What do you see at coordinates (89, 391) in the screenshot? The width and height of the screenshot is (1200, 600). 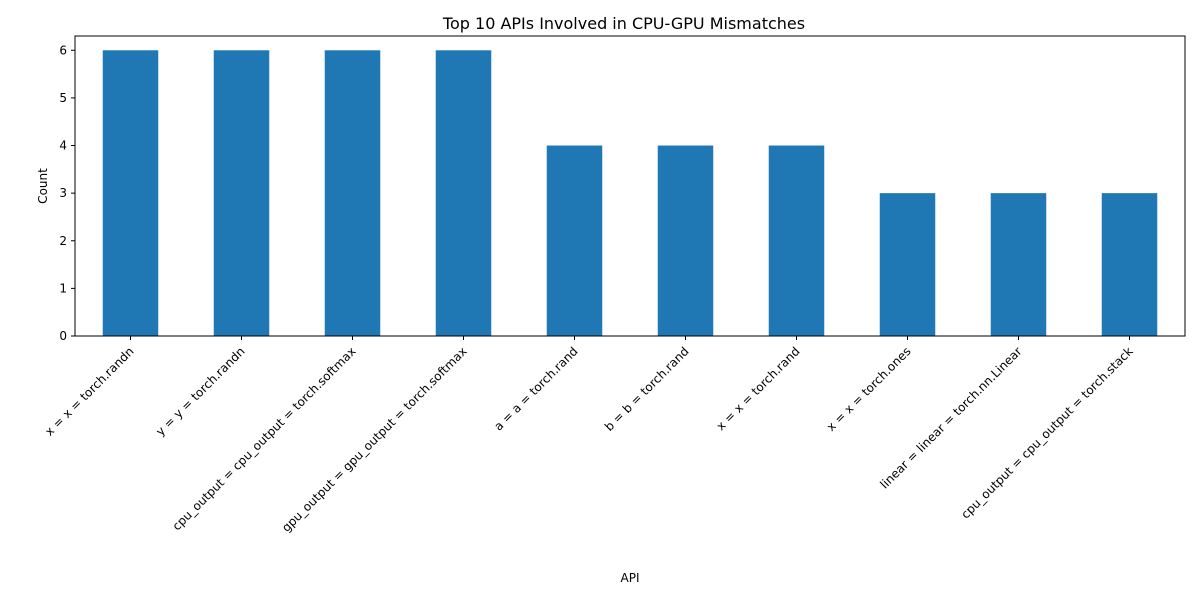 I see `x-tick-label: x = x = torch.randn` at bounding box center [89, 391].